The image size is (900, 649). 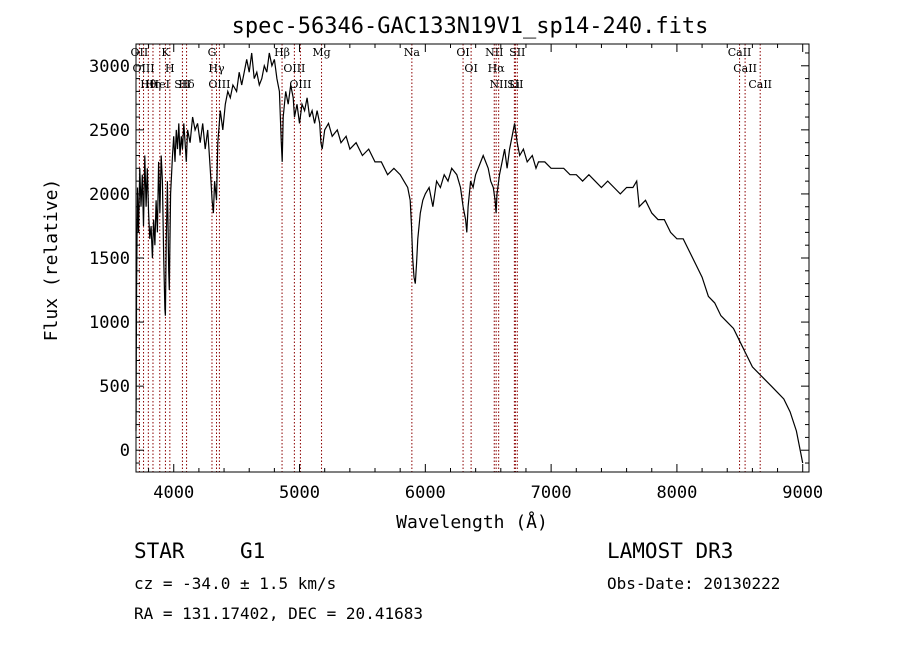 I want to click on line-label: Hβ, so click(x=282, y=52).